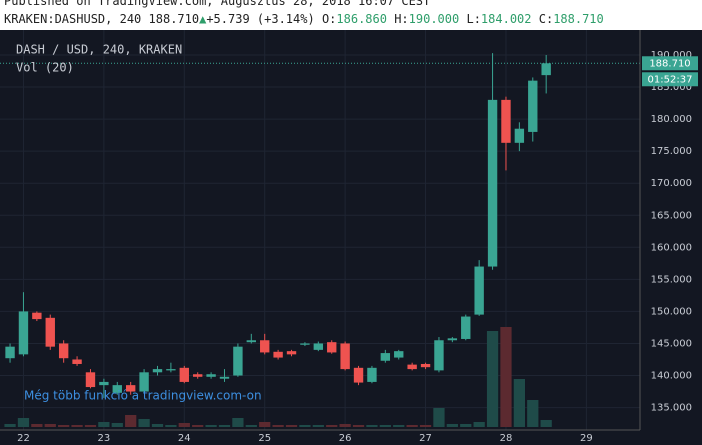  Describe the element at coordinates (670, 79) in the screenshot. I see `countdown-box` at that location.